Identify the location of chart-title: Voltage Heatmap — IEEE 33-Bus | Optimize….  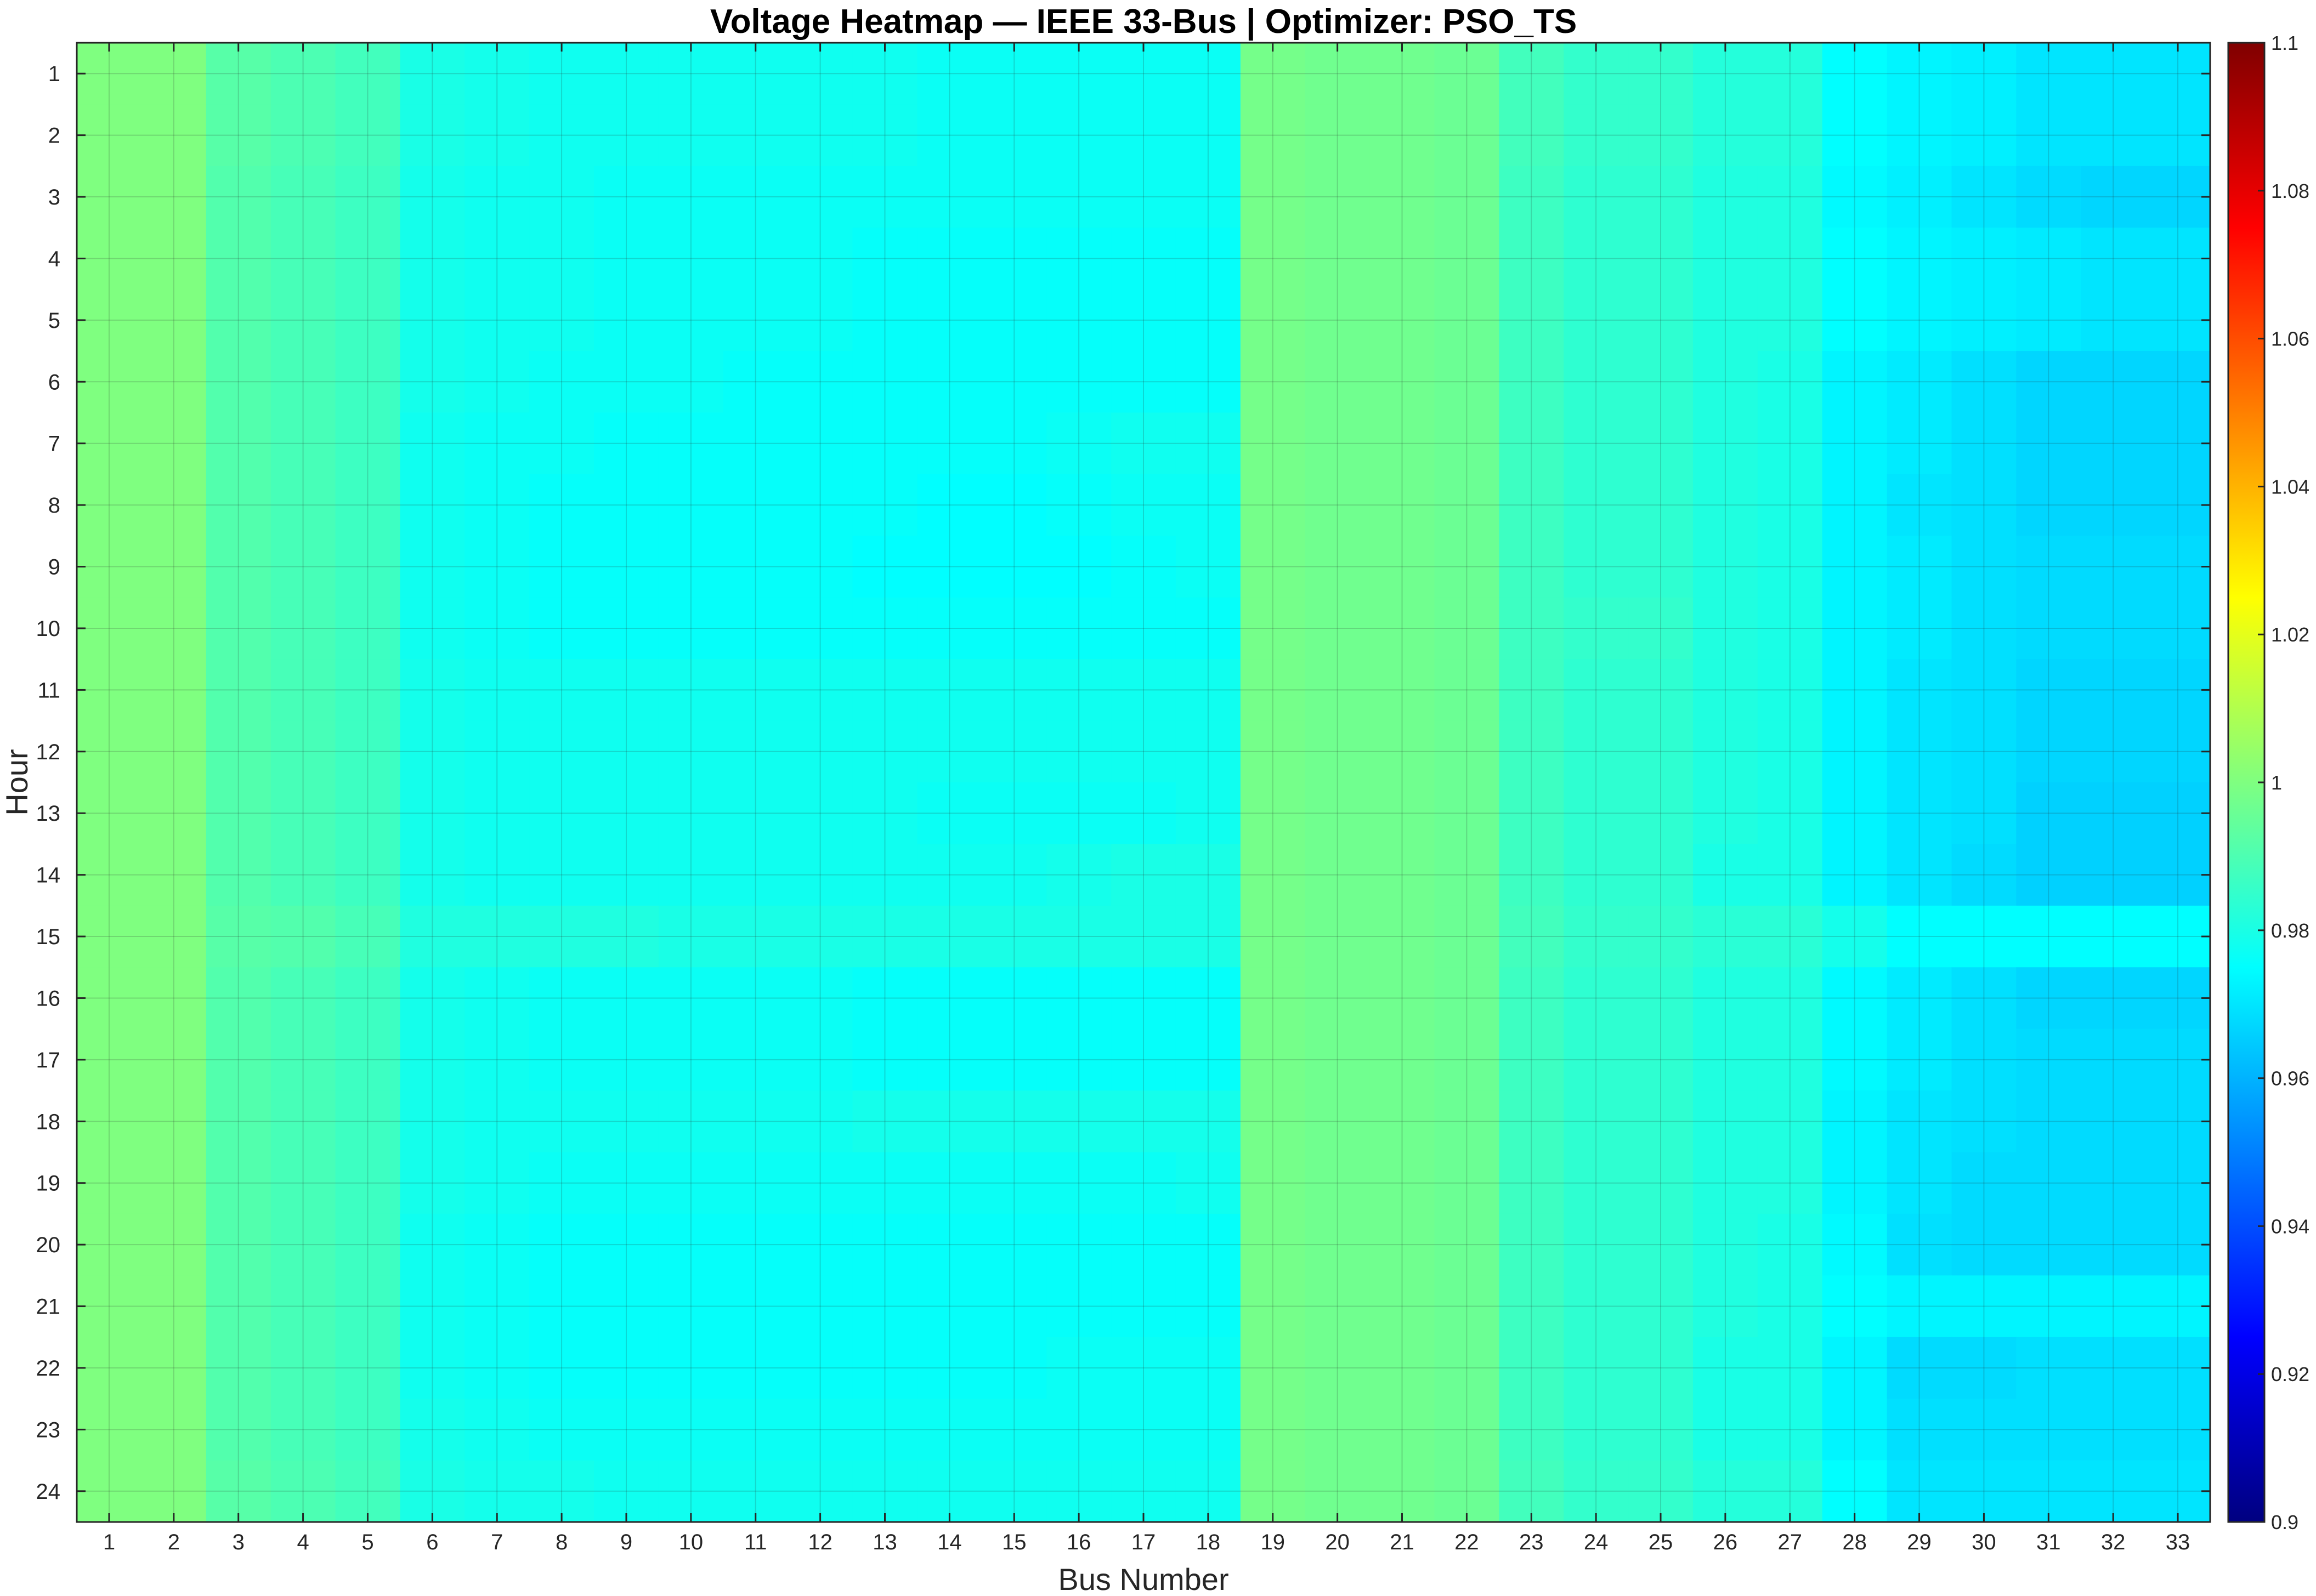
(1143, 22).